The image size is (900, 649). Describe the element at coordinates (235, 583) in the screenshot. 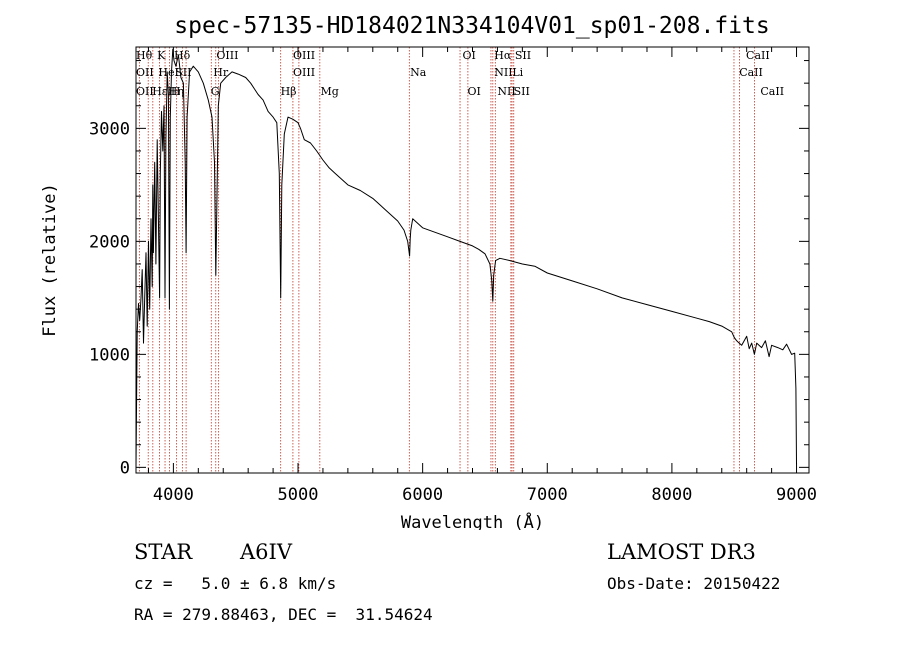

I see `redshift-text: cz = 5.0 ± 6.8 km/s` at that location.